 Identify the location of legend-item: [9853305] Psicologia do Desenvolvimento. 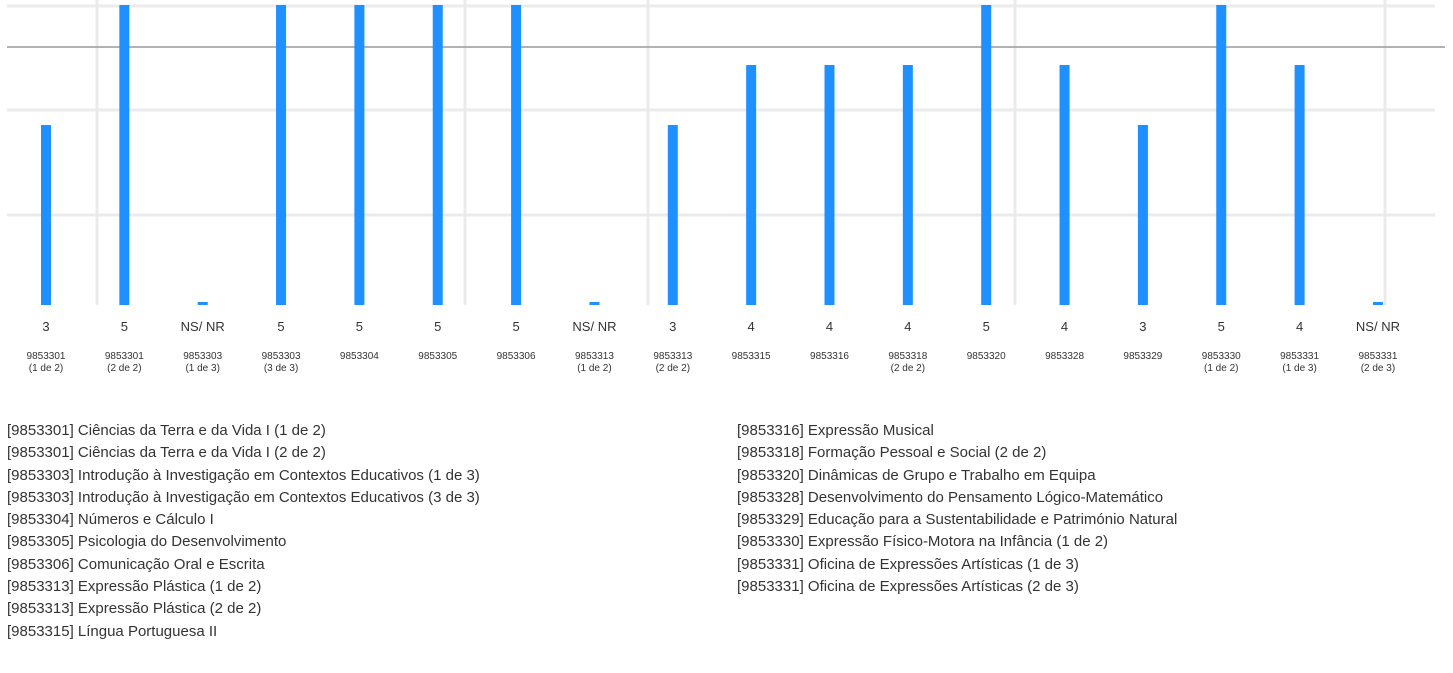
(147, 542).